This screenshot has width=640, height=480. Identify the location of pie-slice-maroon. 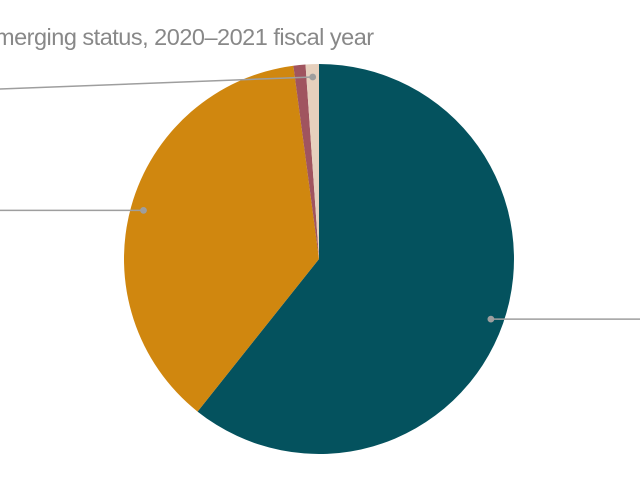
(306, 161).